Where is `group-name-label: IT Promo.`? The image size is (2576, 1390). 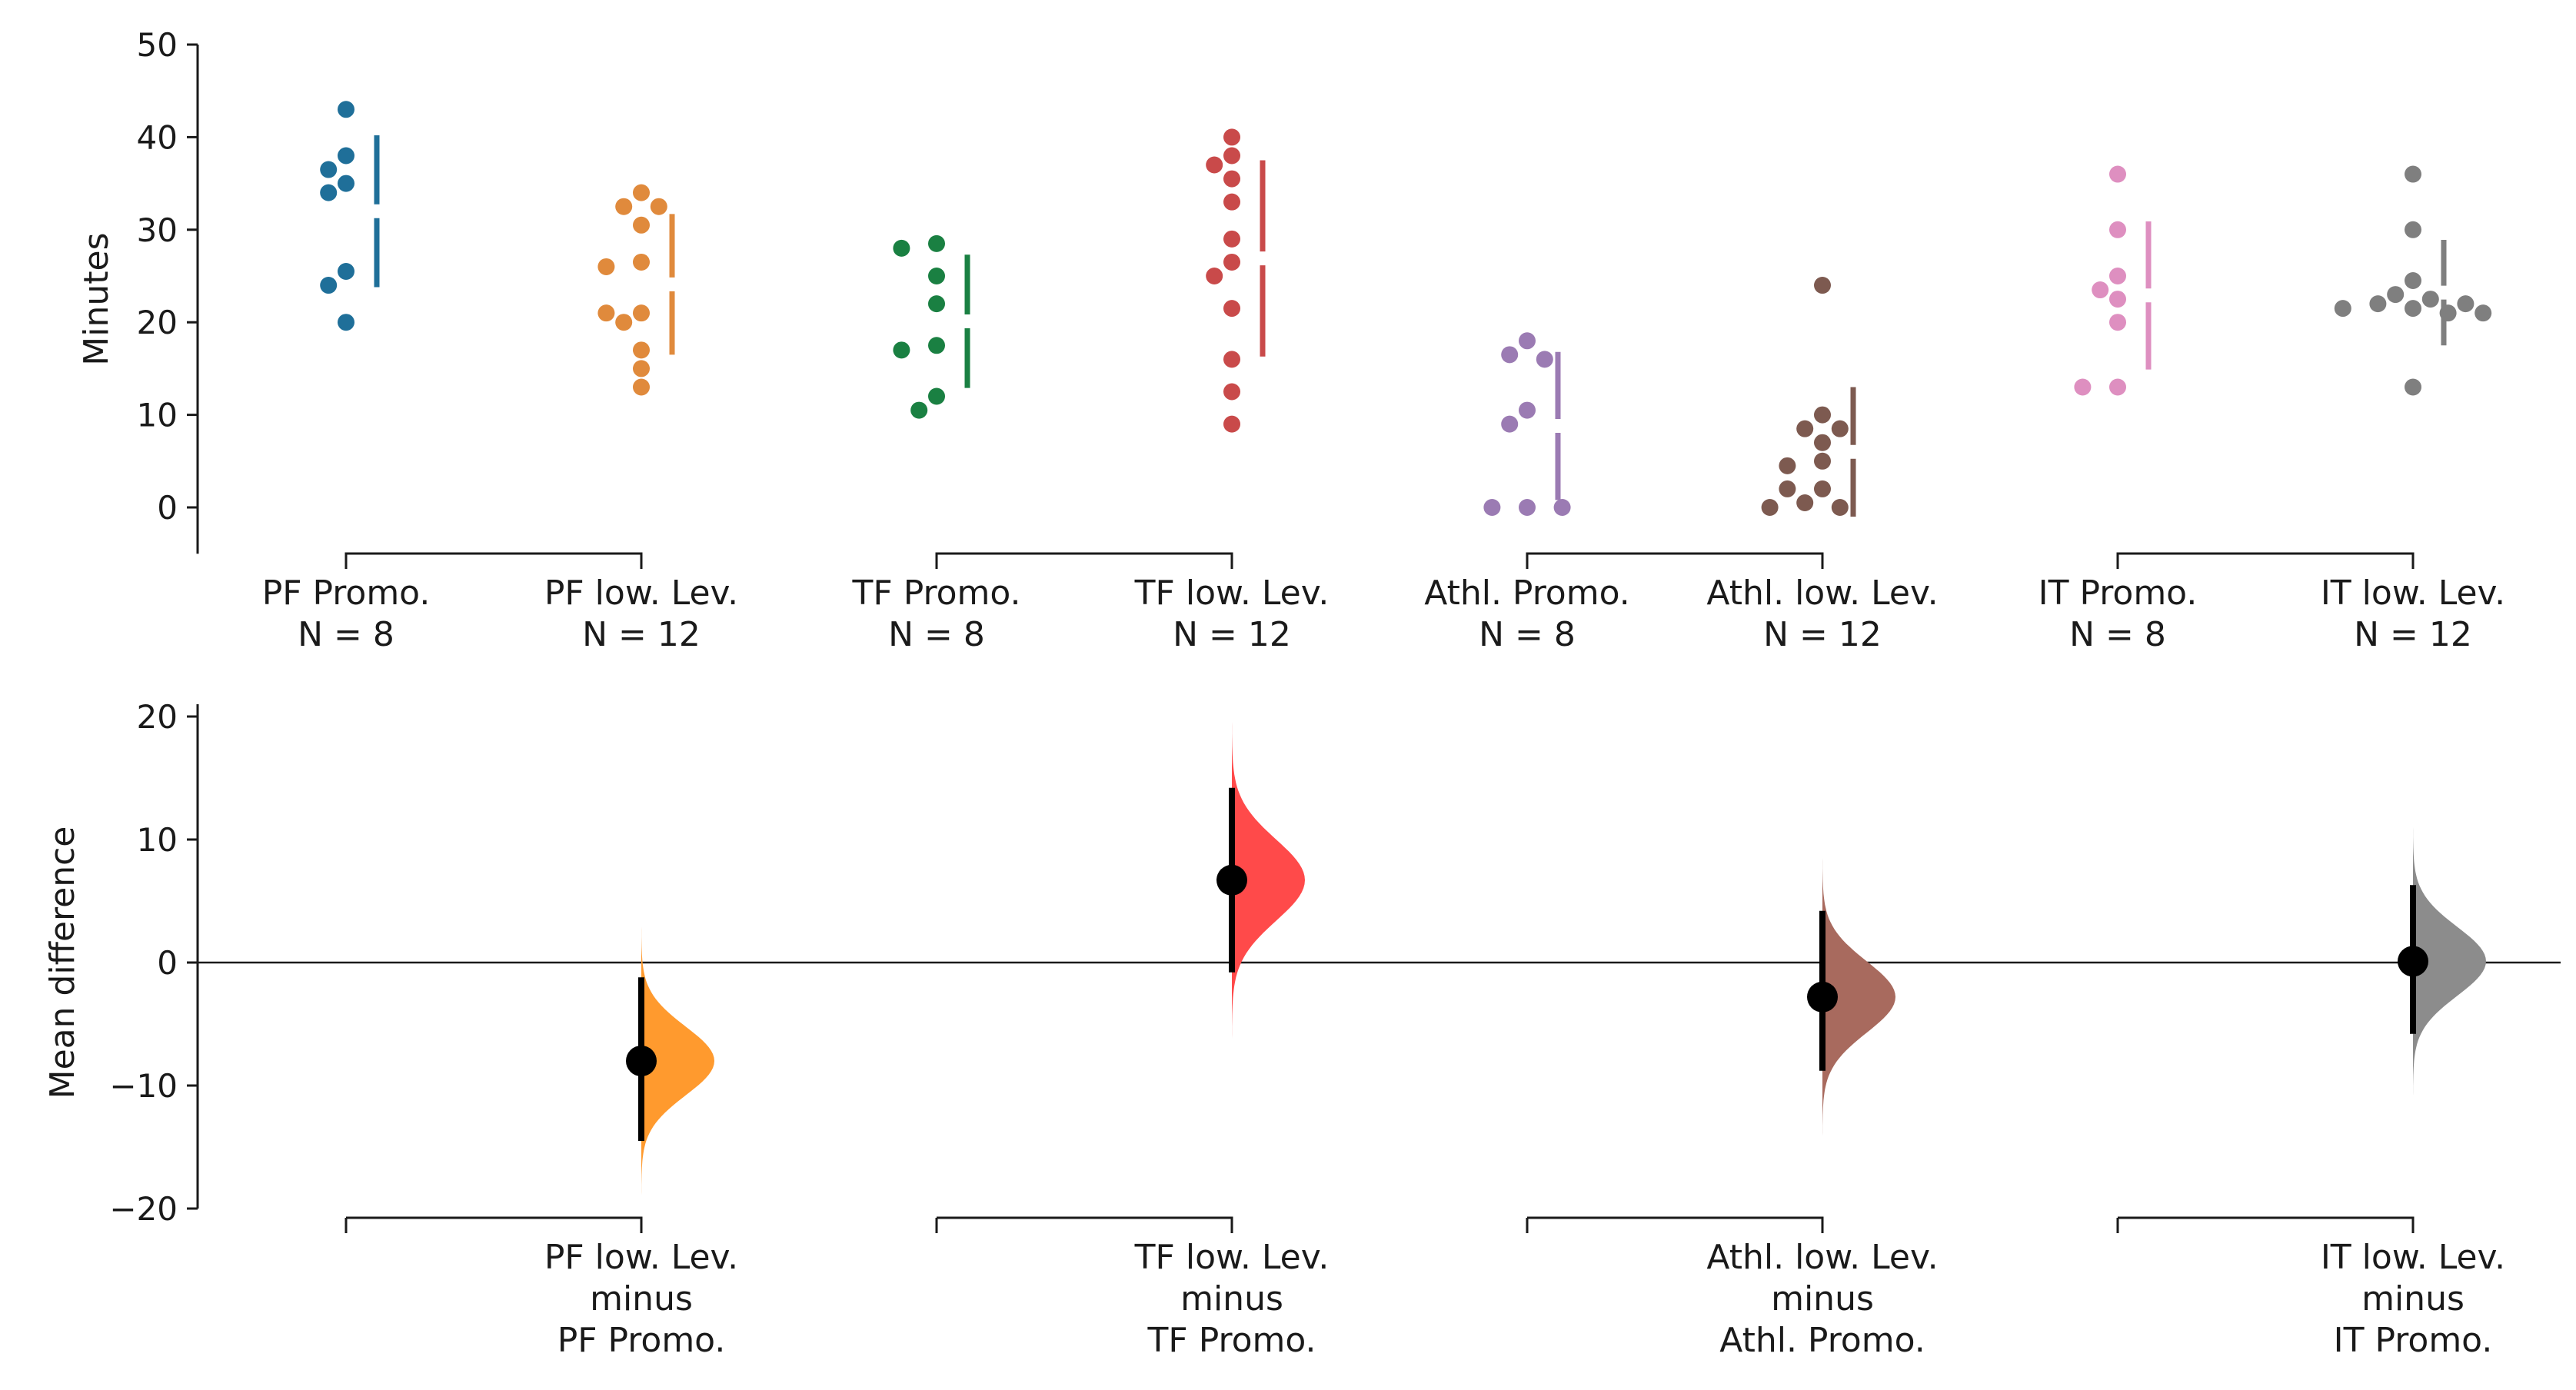
group-name-label: IT Promo. is located at coordinates (2118, 593).